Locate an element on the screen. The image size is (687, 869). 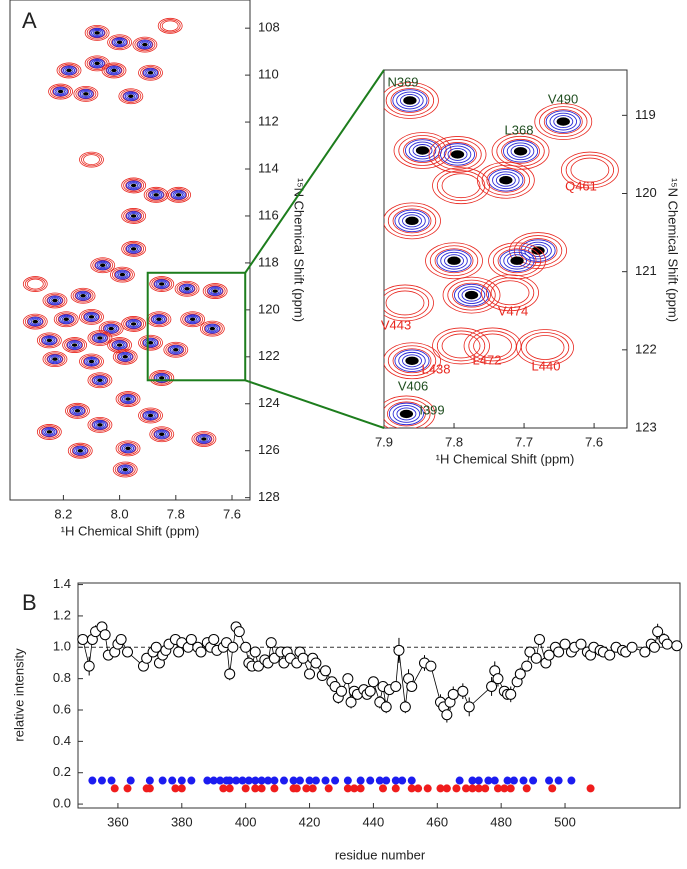
x-axis-label: ¹H Chemical Shift (ppm) is located at coordinates (130, 530).